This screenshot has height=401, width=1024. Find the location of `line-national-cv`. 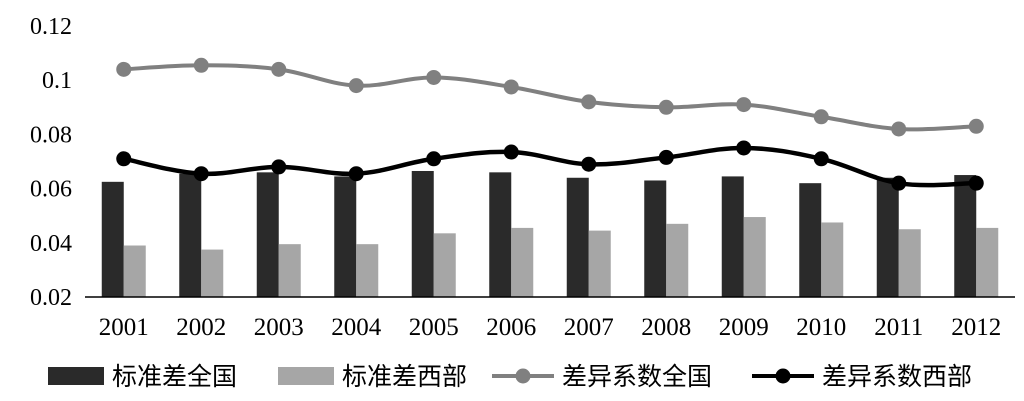

line-national-cv is located at coordinates (550, 97).